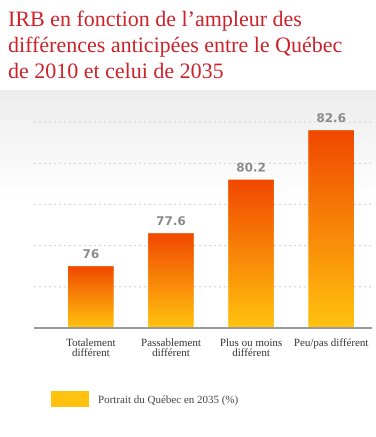 The height and width of the screenshot is (437, 376). What do you see at coordinates (331, 343) in the screenshot?
I see `x-tick-label: Peu/pas différent` at bounding box center [331, 343].